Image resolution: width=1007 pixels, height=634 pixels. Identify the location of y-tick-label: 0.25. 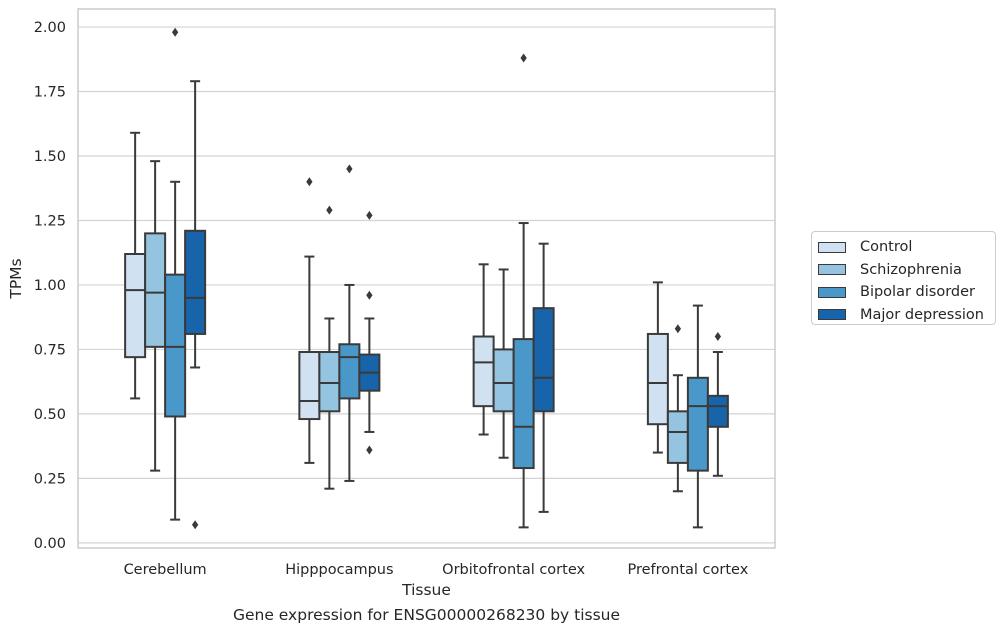
(50, 479).